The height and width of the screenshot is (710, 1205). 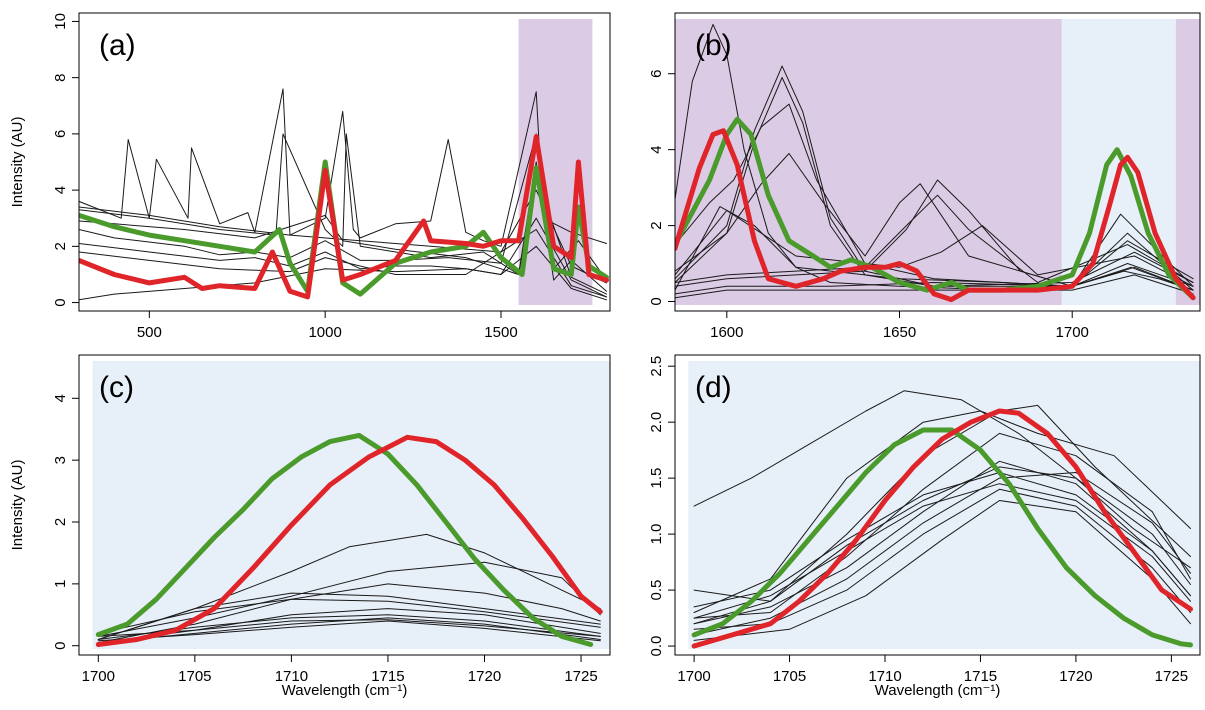 What do you see at coordinates (149, 332) in the screenshot?
I see `x-tick-label: 500` at bounding box center [149, 332].